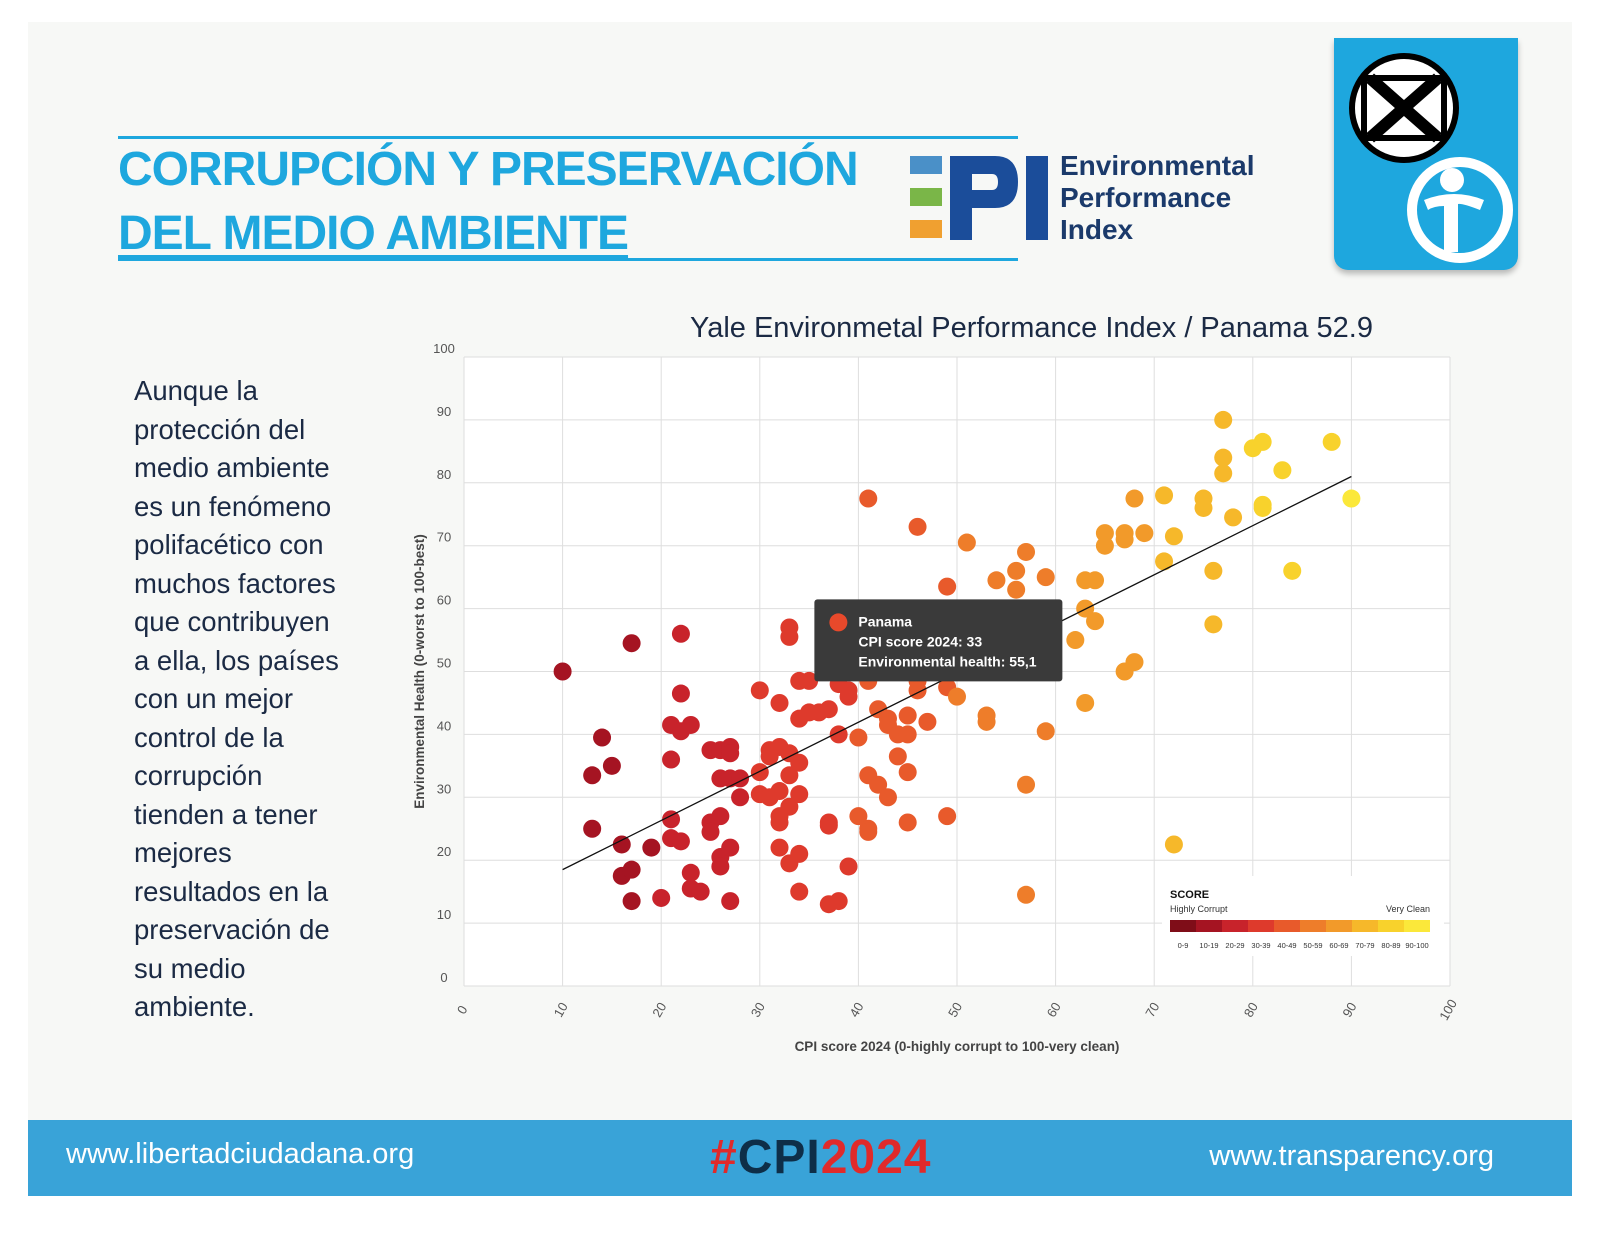 This screenshot has width=1600, height=1236. What do you see at coordinates (240, 1154) in the screenshot?
I see `footer-left-link: www.libertadciudadana.org` at bounding box center [240, 1154].